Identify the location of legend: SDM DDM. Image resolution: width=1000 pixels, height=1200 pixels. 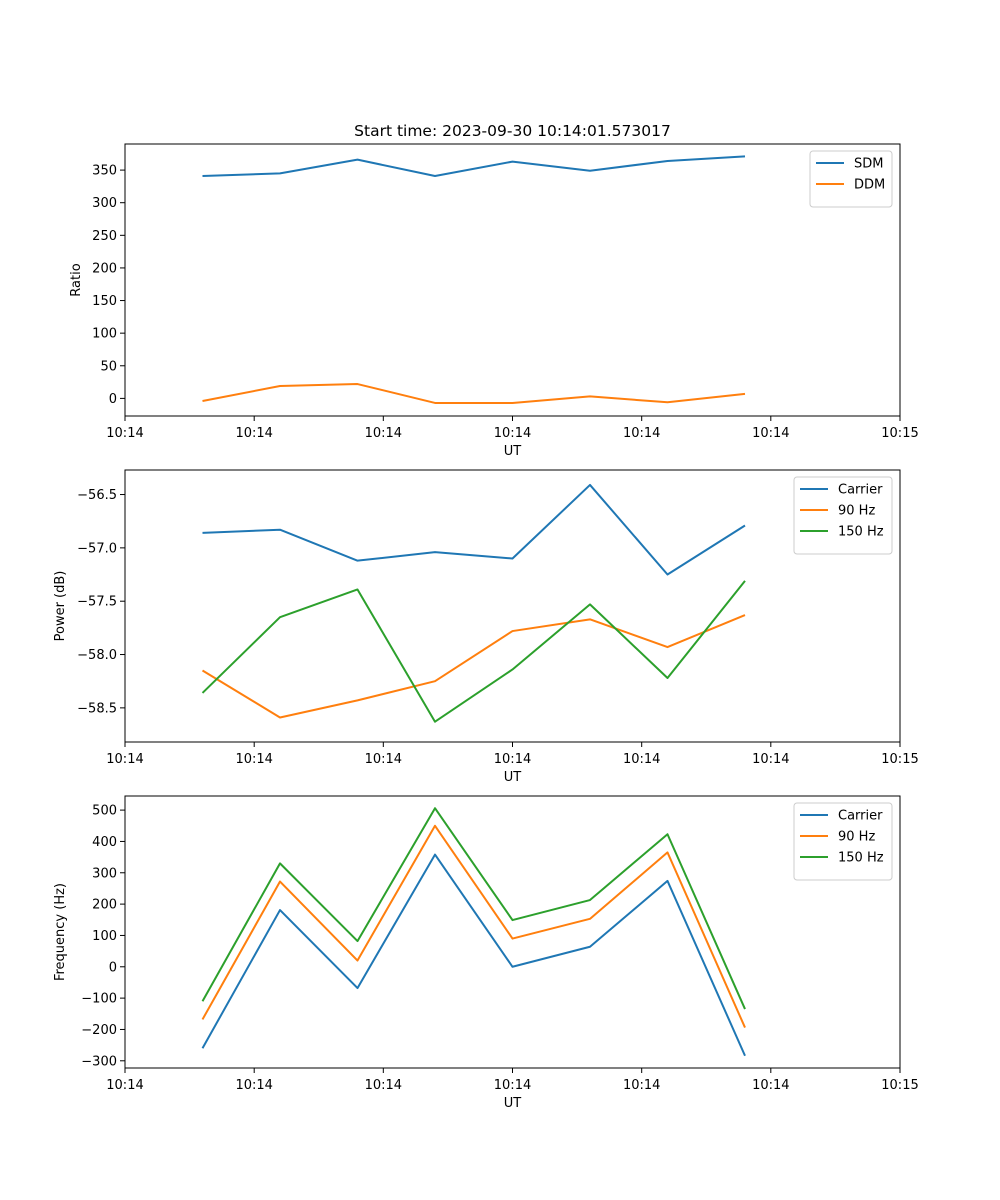
(851, 179).